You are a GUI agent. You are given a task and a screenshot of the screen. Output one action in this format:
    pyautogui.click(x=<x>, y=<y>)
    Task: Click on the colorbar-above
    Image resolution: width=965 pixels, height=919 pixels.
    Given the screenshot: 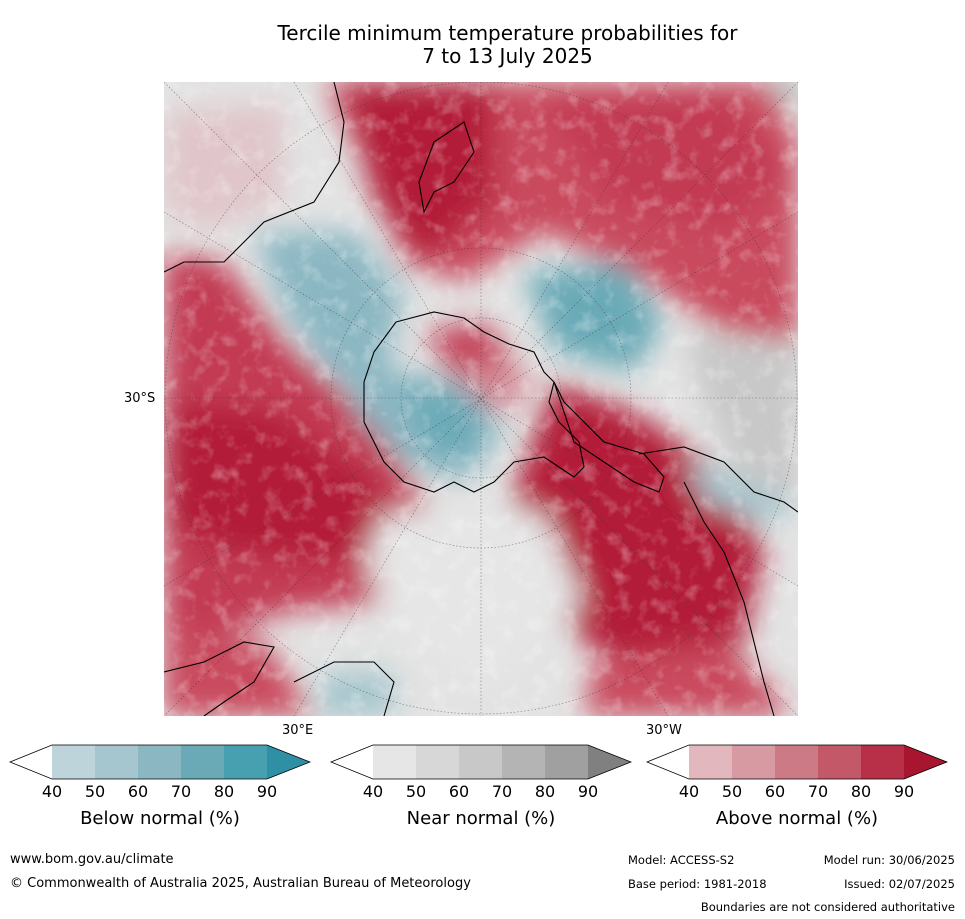 What is the action you would take?
    pyautogui.click(x=797, y=762)
    